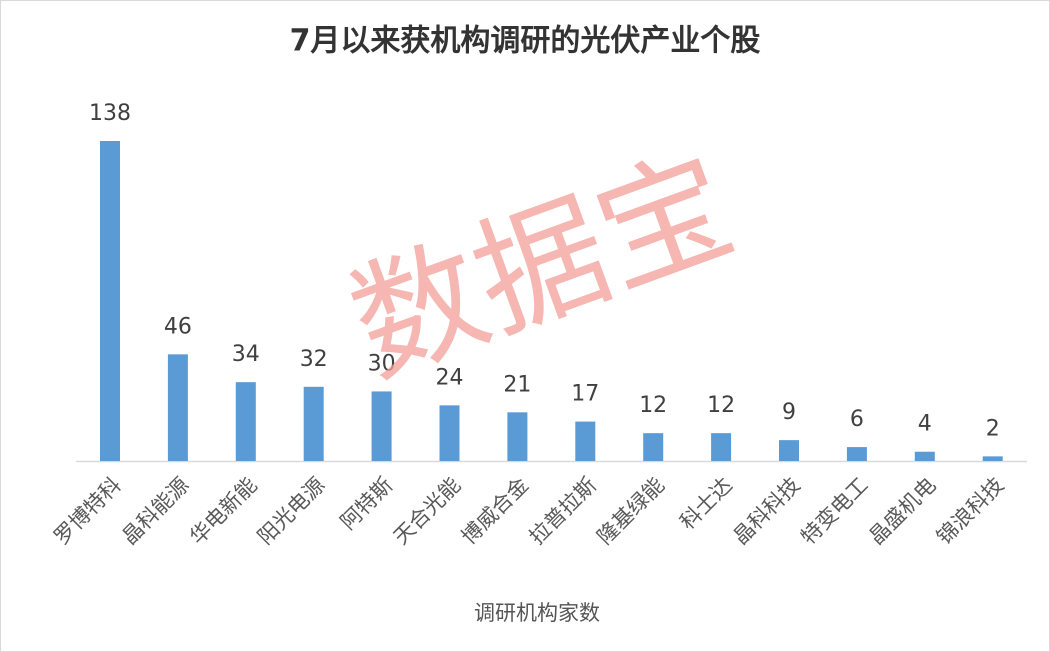 The height and width of the screenshot is (652, 1050). What do you see at coordinates (450, 377) in the screenshot?
I see `value-label: 24` at bounding box center [450, 377].